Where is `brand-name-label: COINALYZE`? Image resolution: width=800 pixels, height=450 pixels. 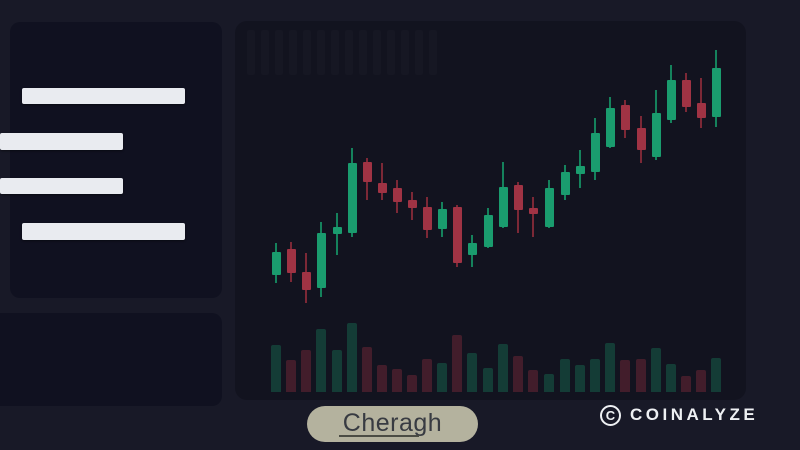
brand-name-label: COINALYZE is located at coordinates (694, 414).